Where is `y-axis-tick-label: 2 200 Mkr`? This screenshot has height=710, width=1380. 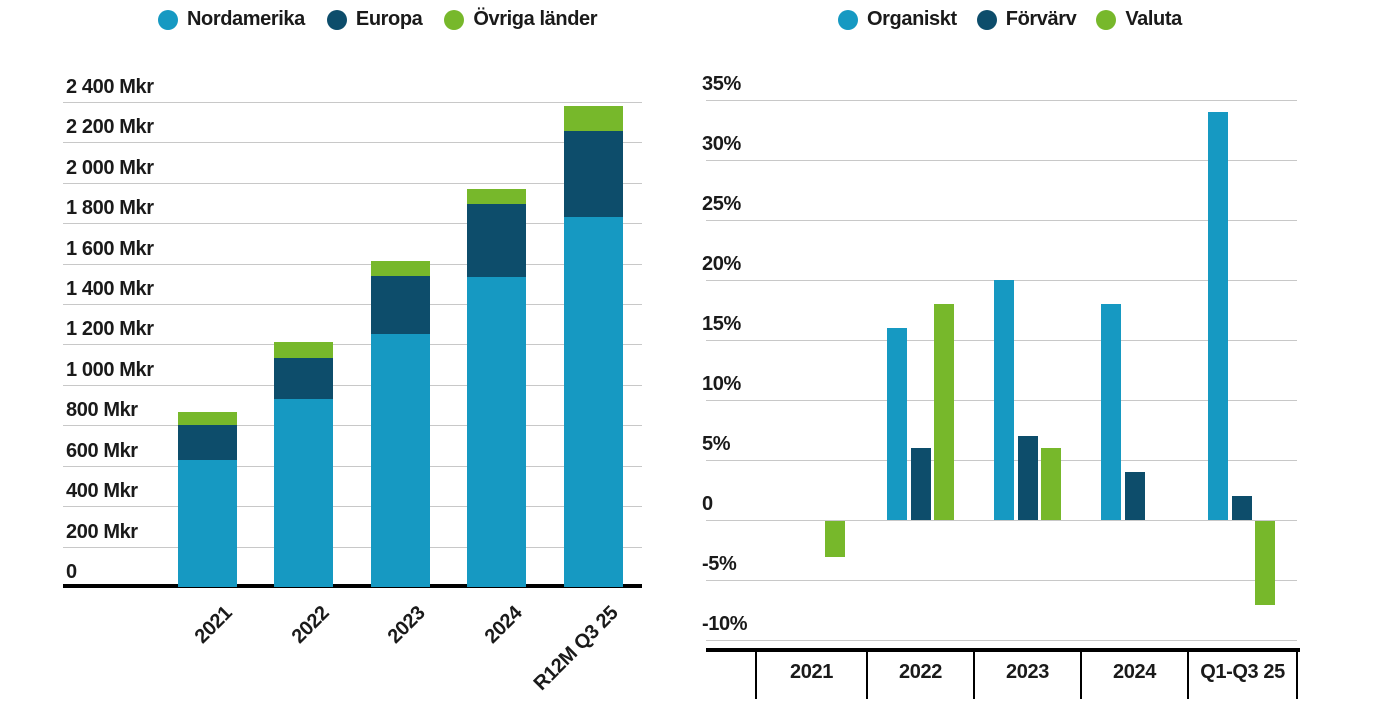
y-axis-tick-label: 2 200 Mkr is located at coordinates (110, 127).